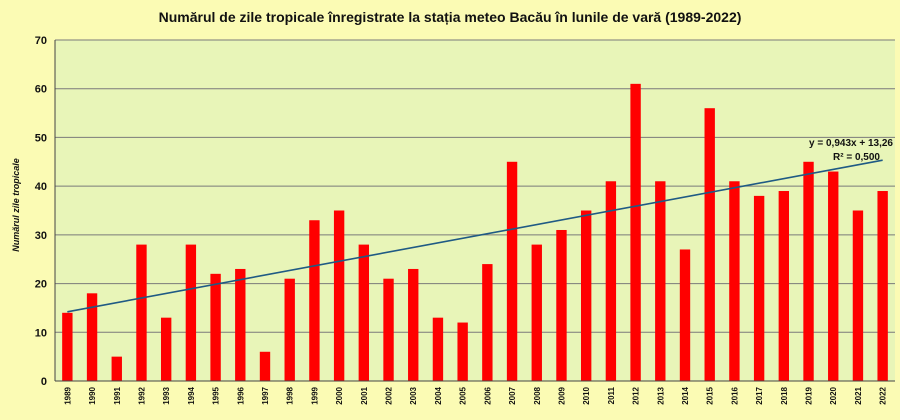 The height and width of the screenshot is (420, 900). Describe the element at coordinates (92, 395) in the screenshot. I see `x-tick-label: 1990` at that location.